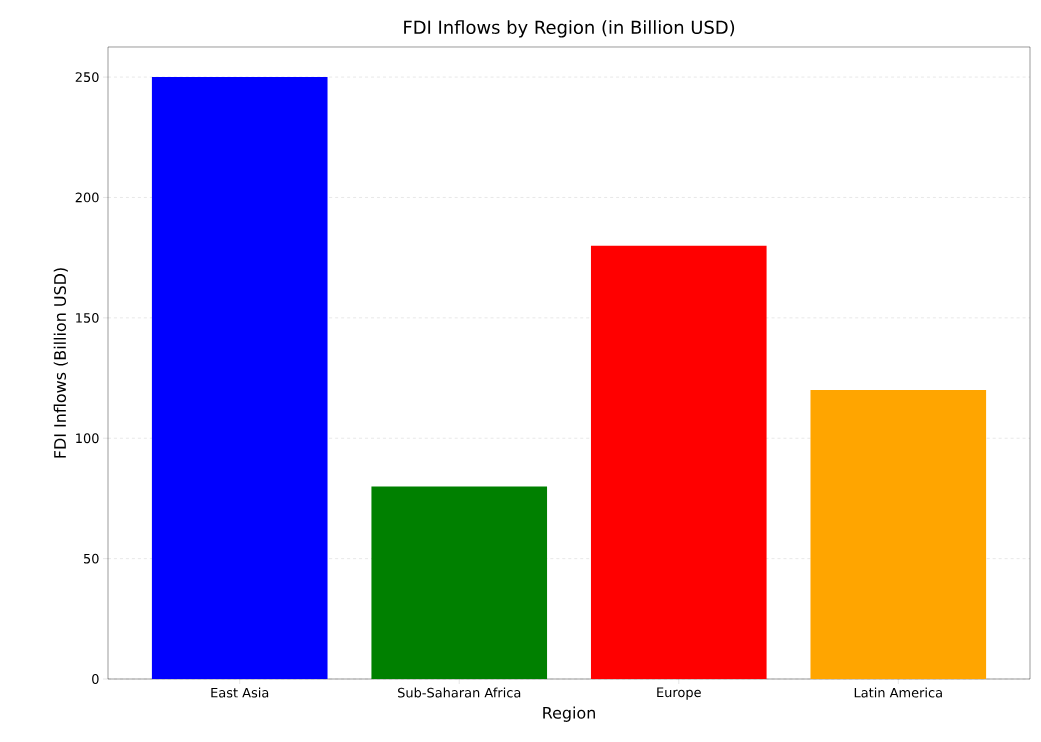 The width and height of the screenshot is (1041, 742). Describe the element at coordinates (95, 679) in the screenshot. I see `y-tick-label: 0` at that location.